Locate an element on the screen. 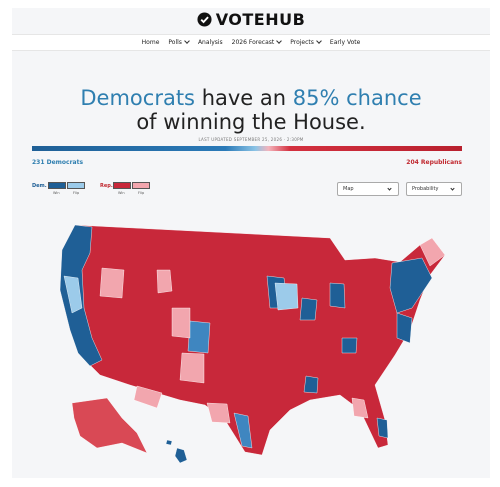 This screenshot has width=500, height=487. probability-bar is located at coordinates (247, 148).